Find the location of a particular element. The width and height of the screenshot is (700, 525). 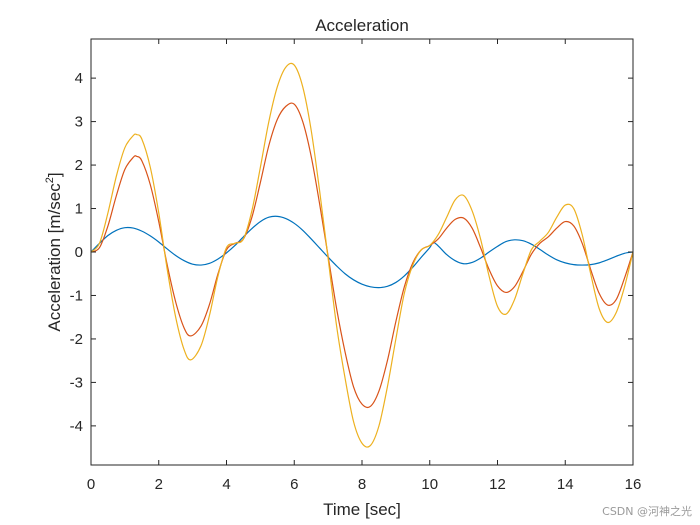

y-axis-label-main: Acceleration [m/sec is located at coordinates (54, 257).